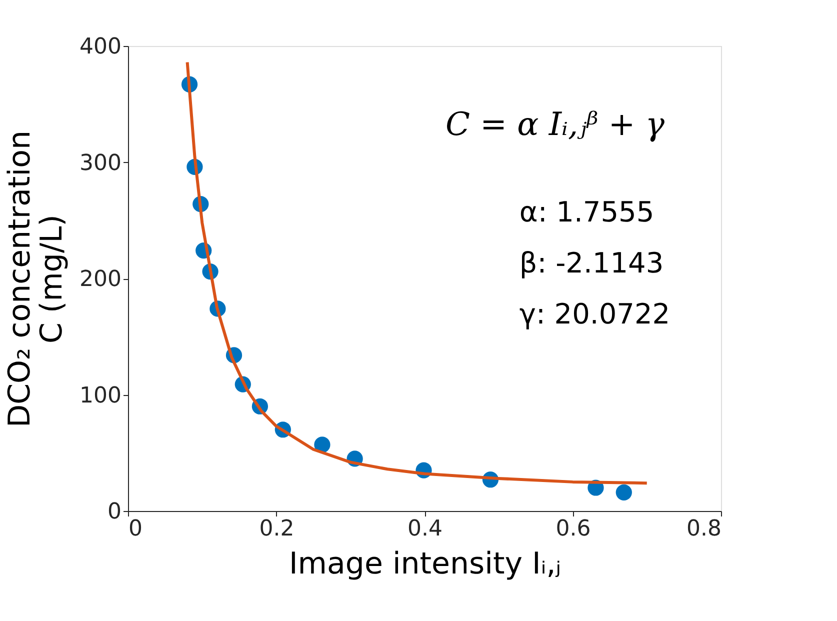 The width and height of the screenshot is (837, 621). I want to click on y-tick-label: 100, so click(101, 395).